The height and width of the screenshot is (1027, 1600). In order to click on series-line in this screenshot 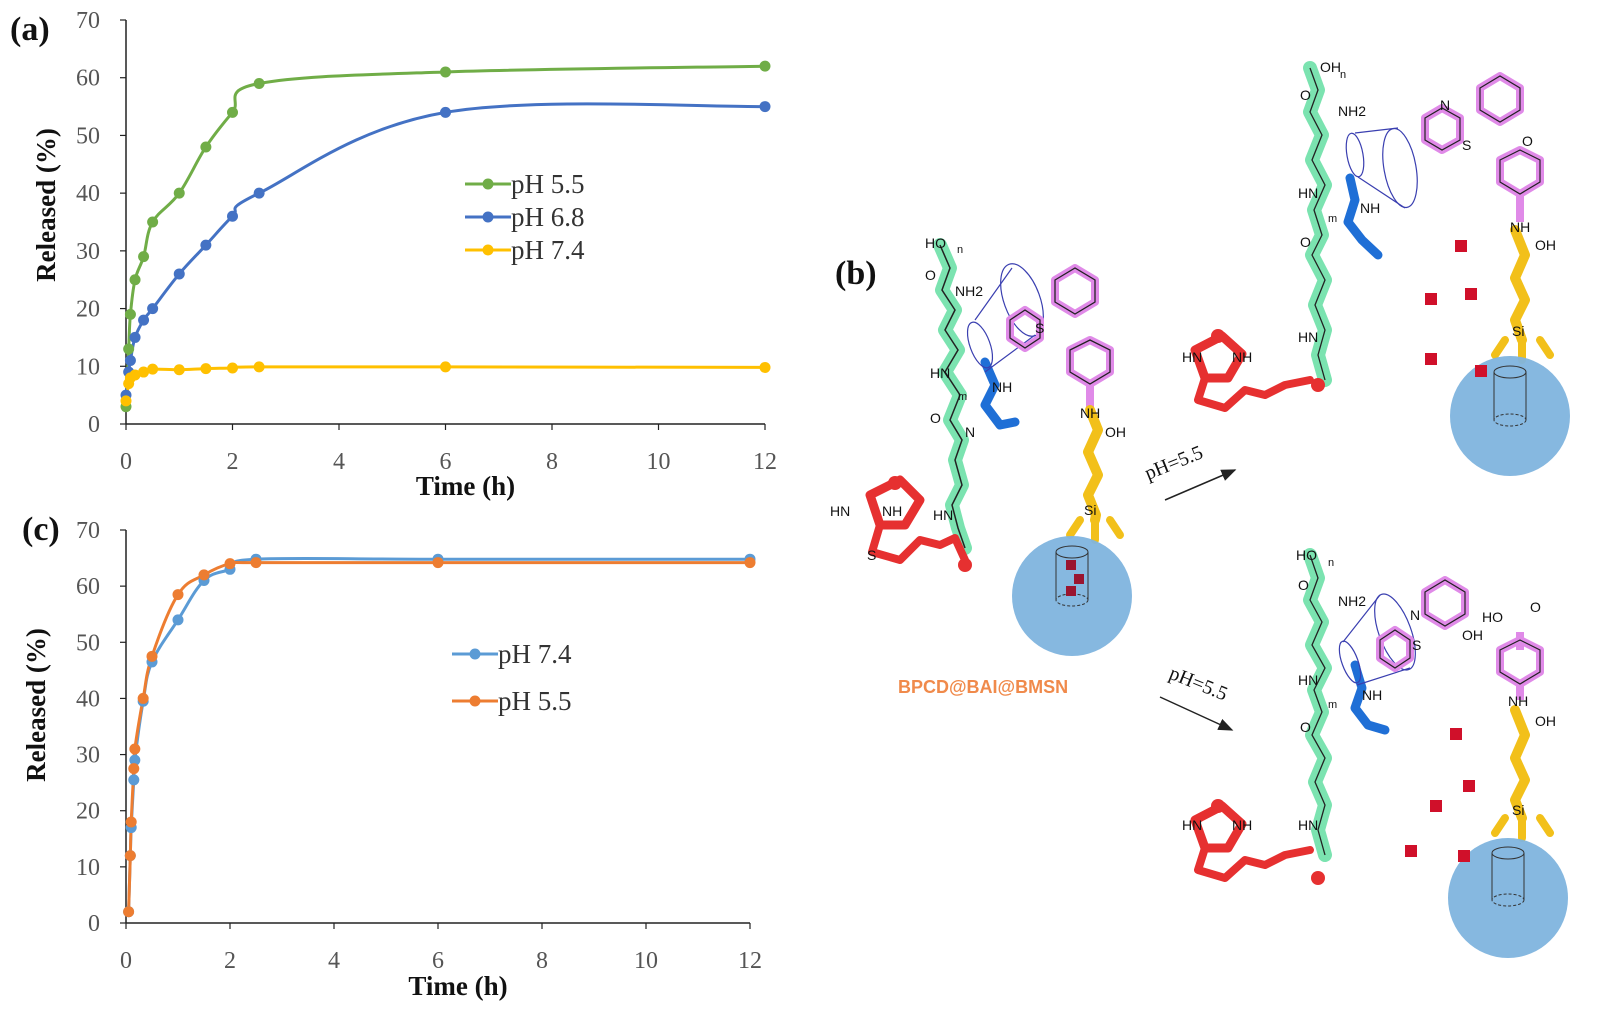, I will do `click(438, 734)`.